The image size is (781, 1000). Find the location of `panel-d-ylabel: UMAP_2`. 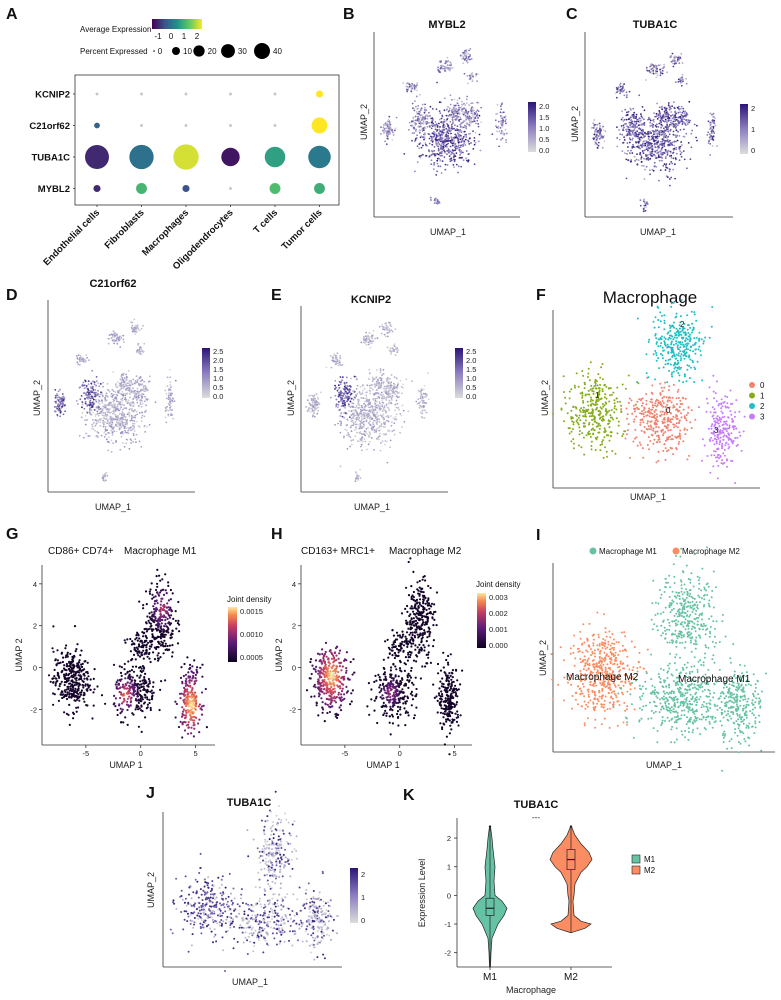

panel-d-ylabel: UMAP_2 is located at coordinates (37, 398).